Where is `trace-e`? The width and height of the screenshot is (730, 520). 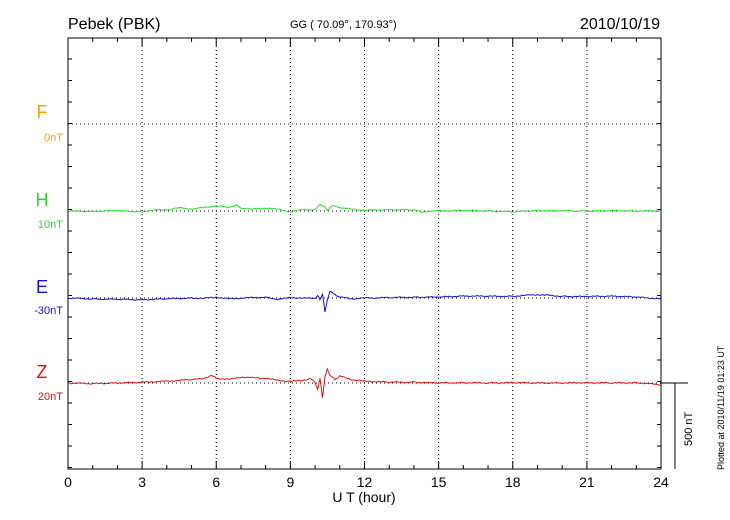 trace-e is located at coordinates (364, 301).